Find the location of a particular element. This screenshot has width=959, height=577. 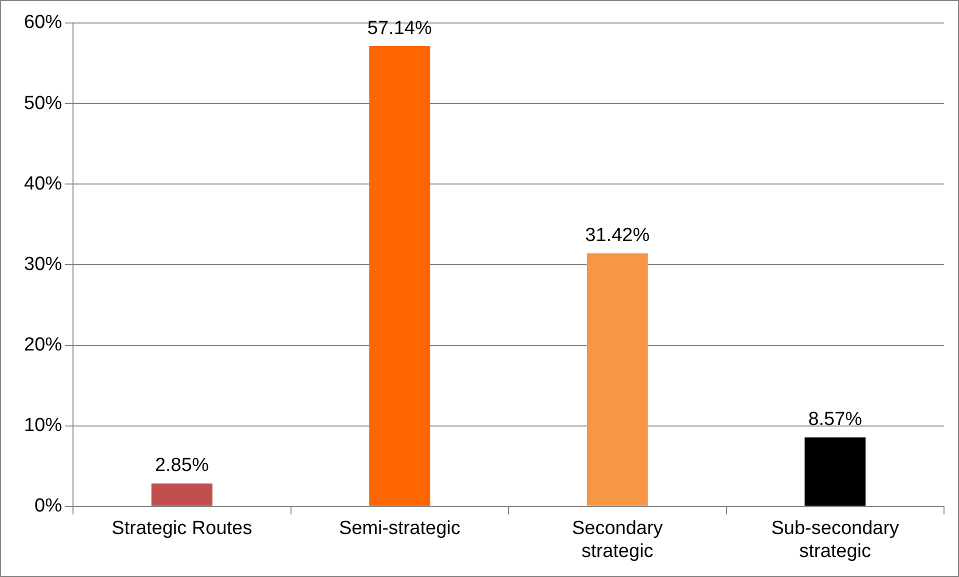

data-label: 8.57% is located at coordinates (835, 419).